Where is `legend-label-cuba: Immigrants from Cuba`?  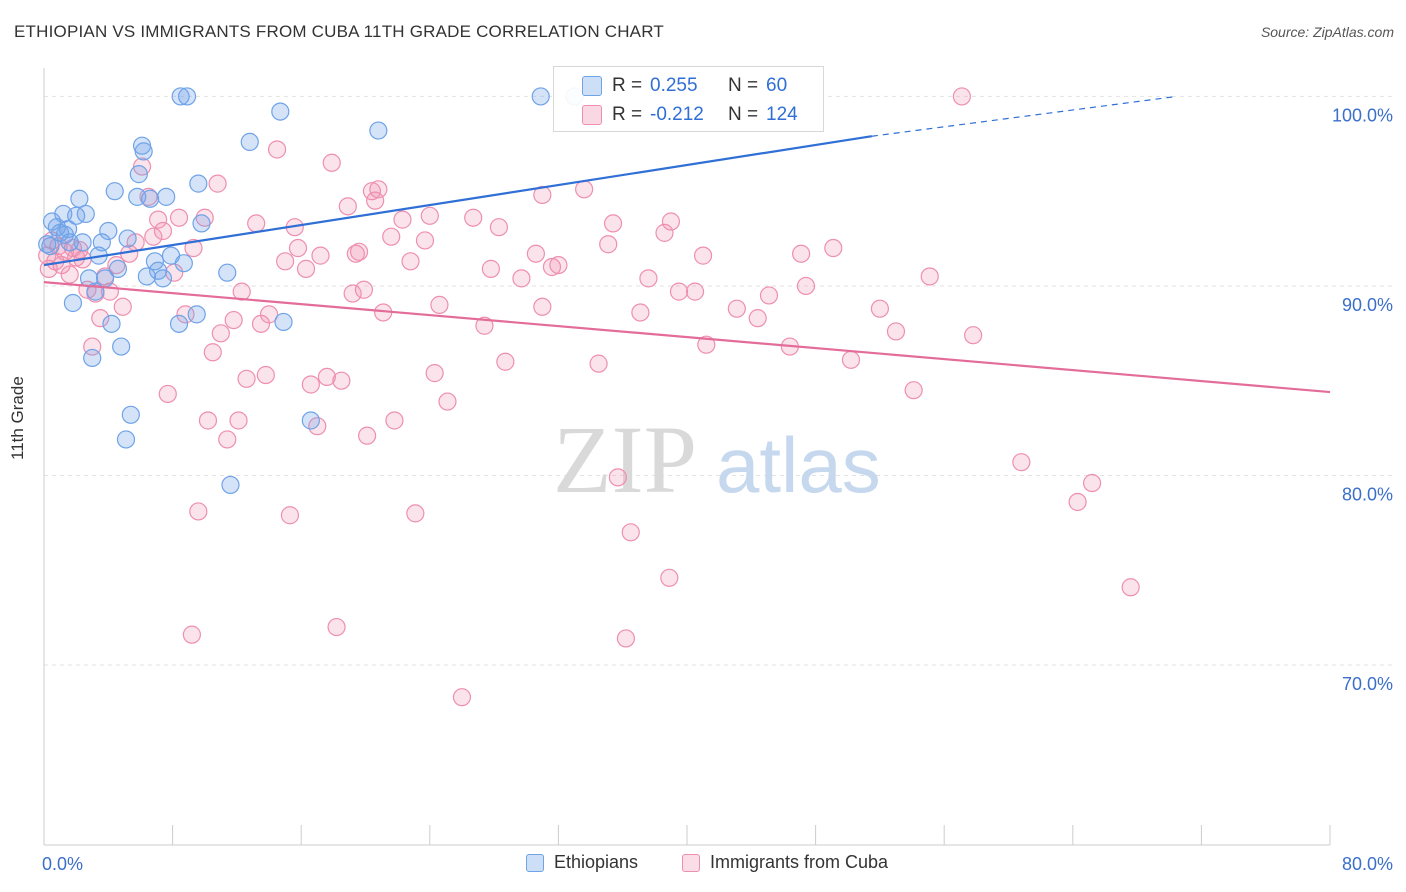 legend-label-cuba: Immigrants from Cuba is located at coordinates (799, 862).